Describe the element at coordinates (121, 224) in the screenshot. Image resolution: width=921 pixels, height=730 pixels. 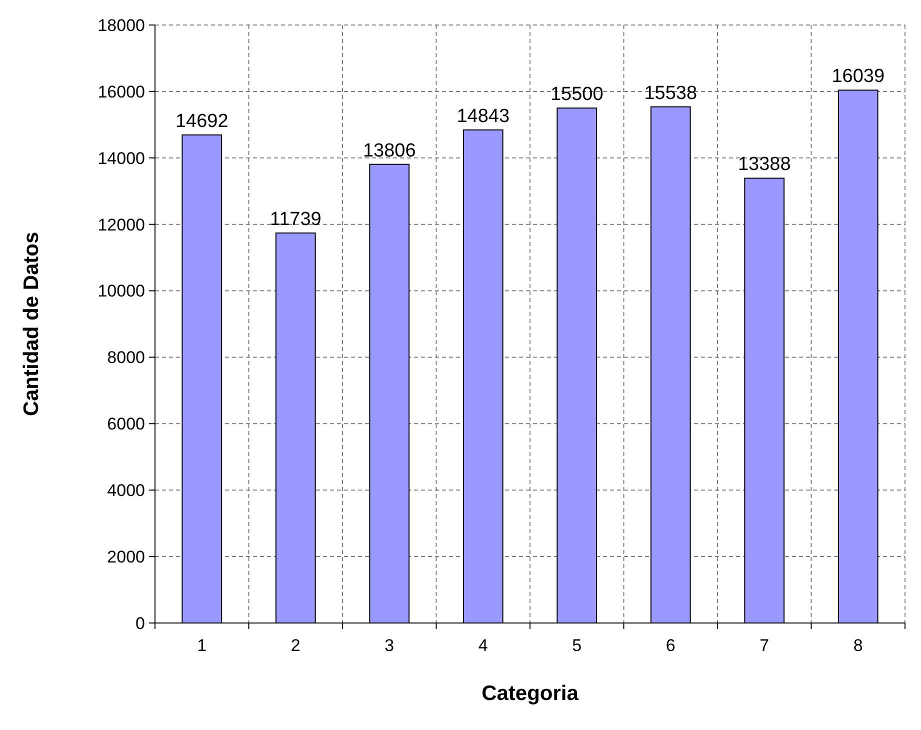
I see `y-tick-label: 12000` at that location.